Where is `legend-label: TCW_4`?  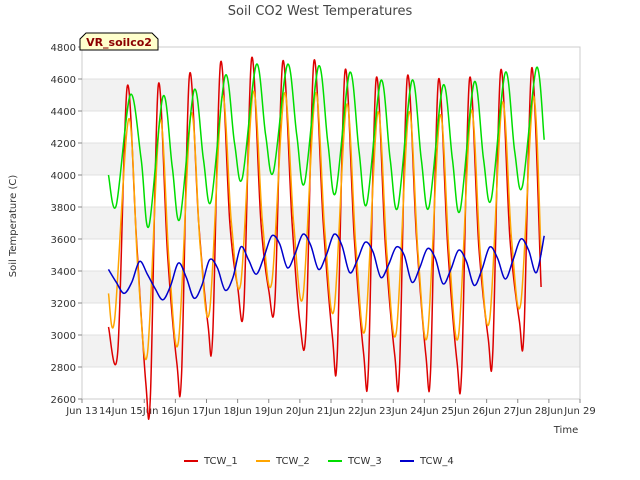
legend-label: TCW_4 is located at coordinates (436, 461).